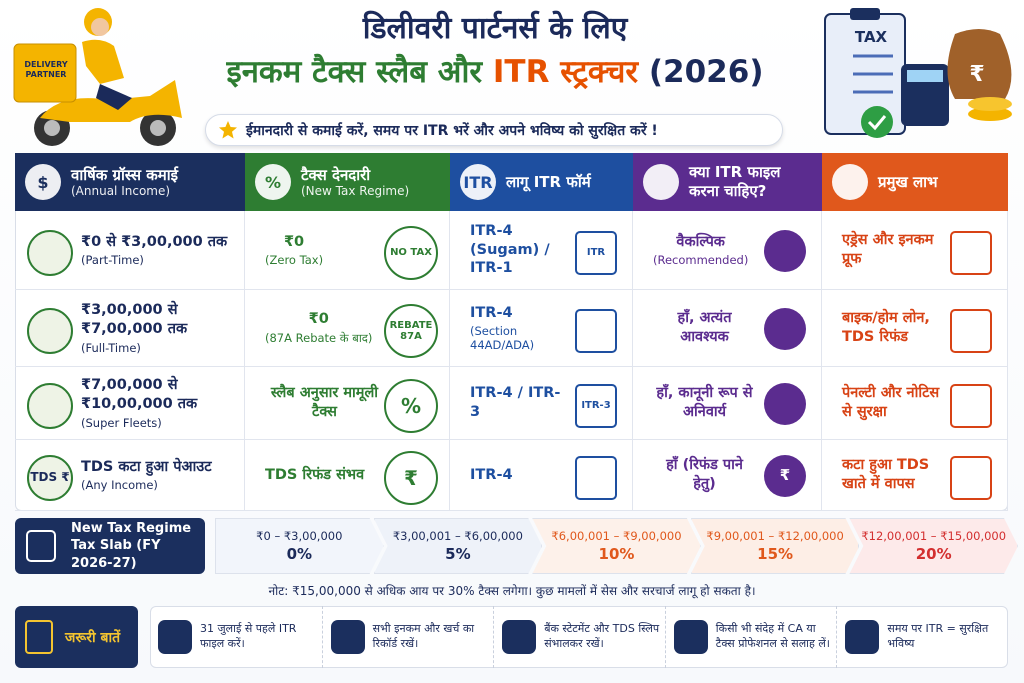 This screenshot has width=1024, height=683. What do you see at coordinates (43, 182) in the screenshot?
I see `column-icon: $` at bounding box center [43, 182].